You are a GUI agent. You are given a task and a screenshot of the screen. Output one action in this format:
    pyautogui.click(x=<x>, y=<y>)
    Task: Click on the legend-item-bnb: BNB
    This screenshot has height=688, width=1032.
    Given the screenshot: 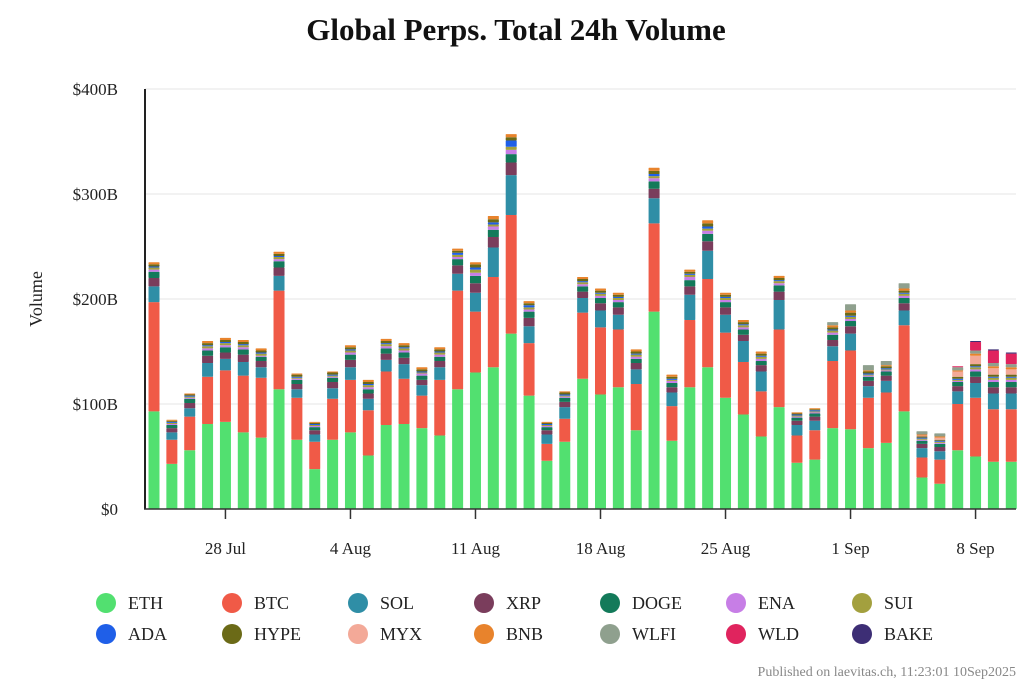 What is the action you would take?
    pyautogui.click(x=537, y=634)
    